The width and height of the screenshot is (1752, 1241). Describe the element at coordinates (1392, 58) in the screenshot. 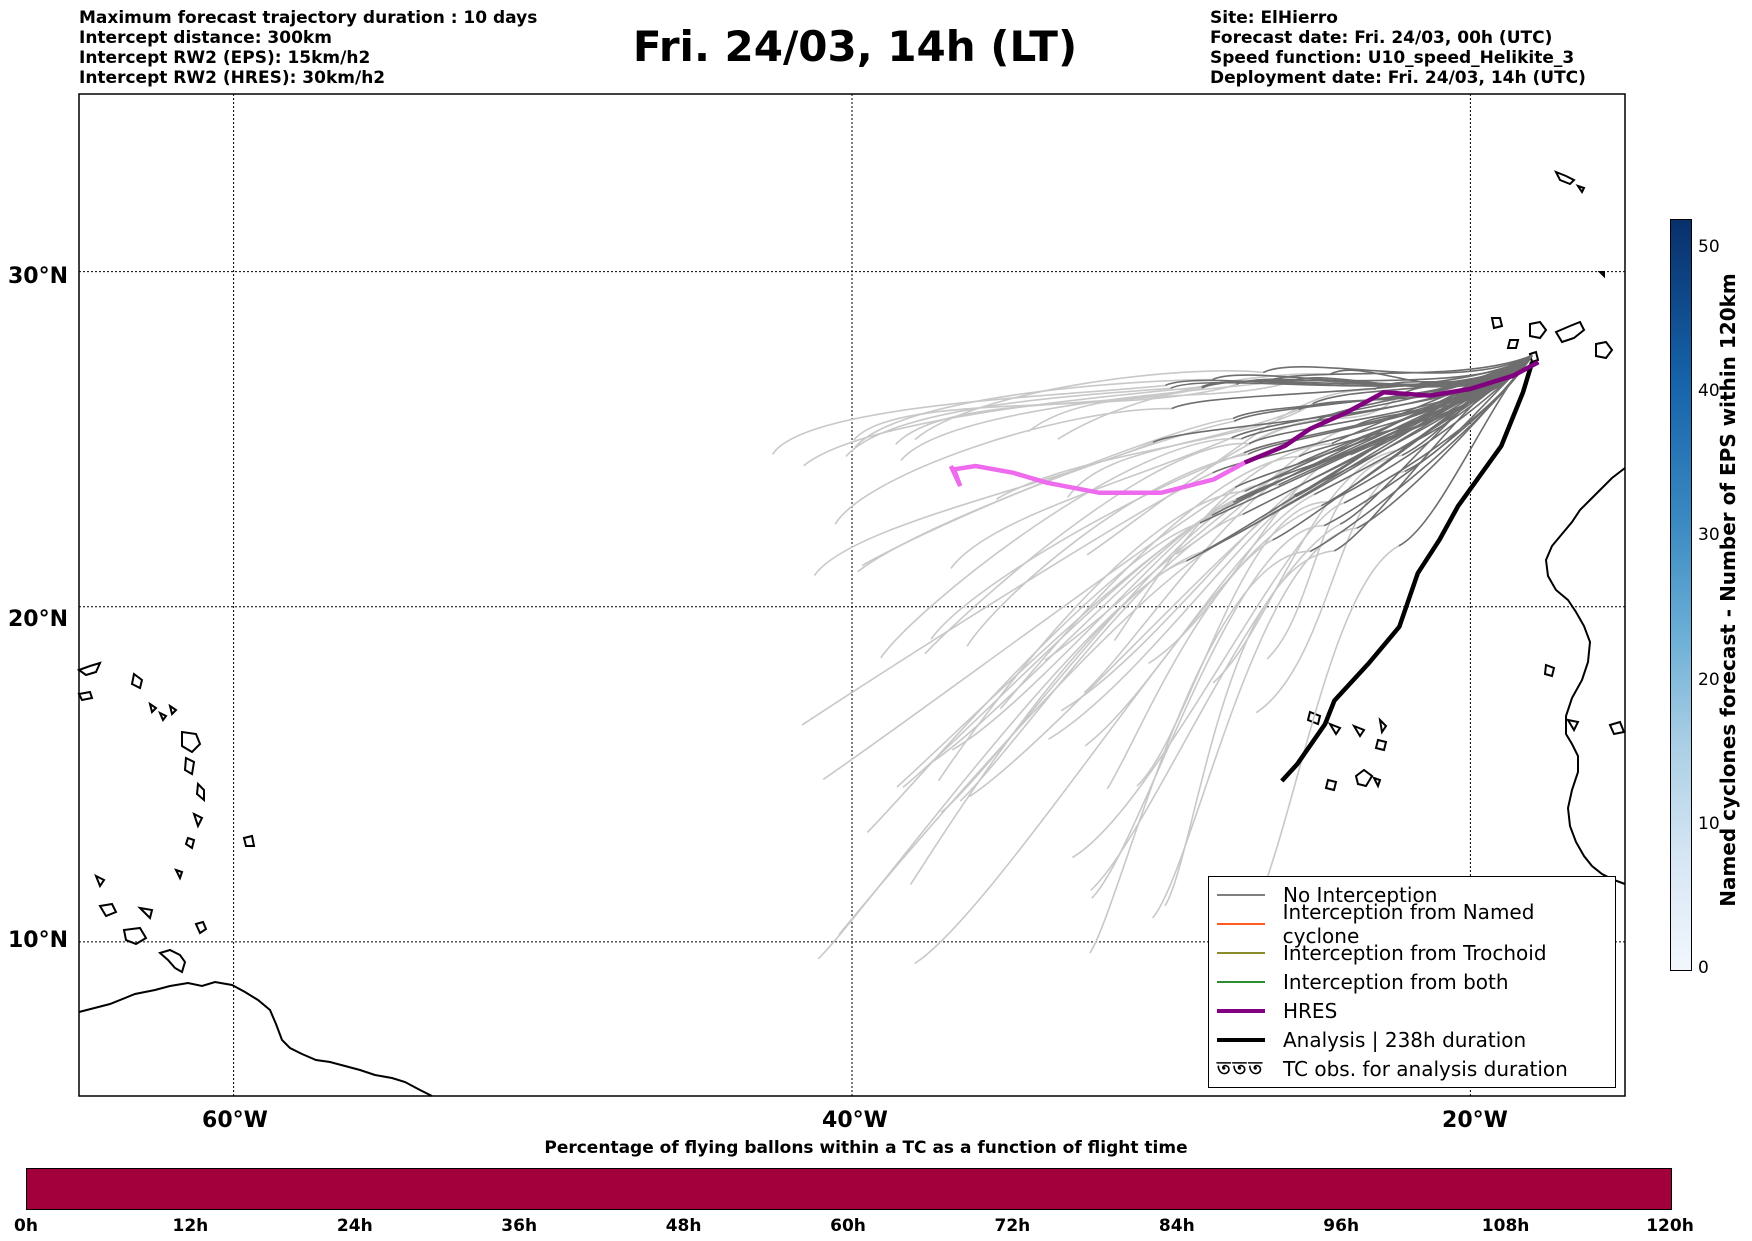

I see `header-right-line: Speed function: U10_speed_Helikite_3` at that location.